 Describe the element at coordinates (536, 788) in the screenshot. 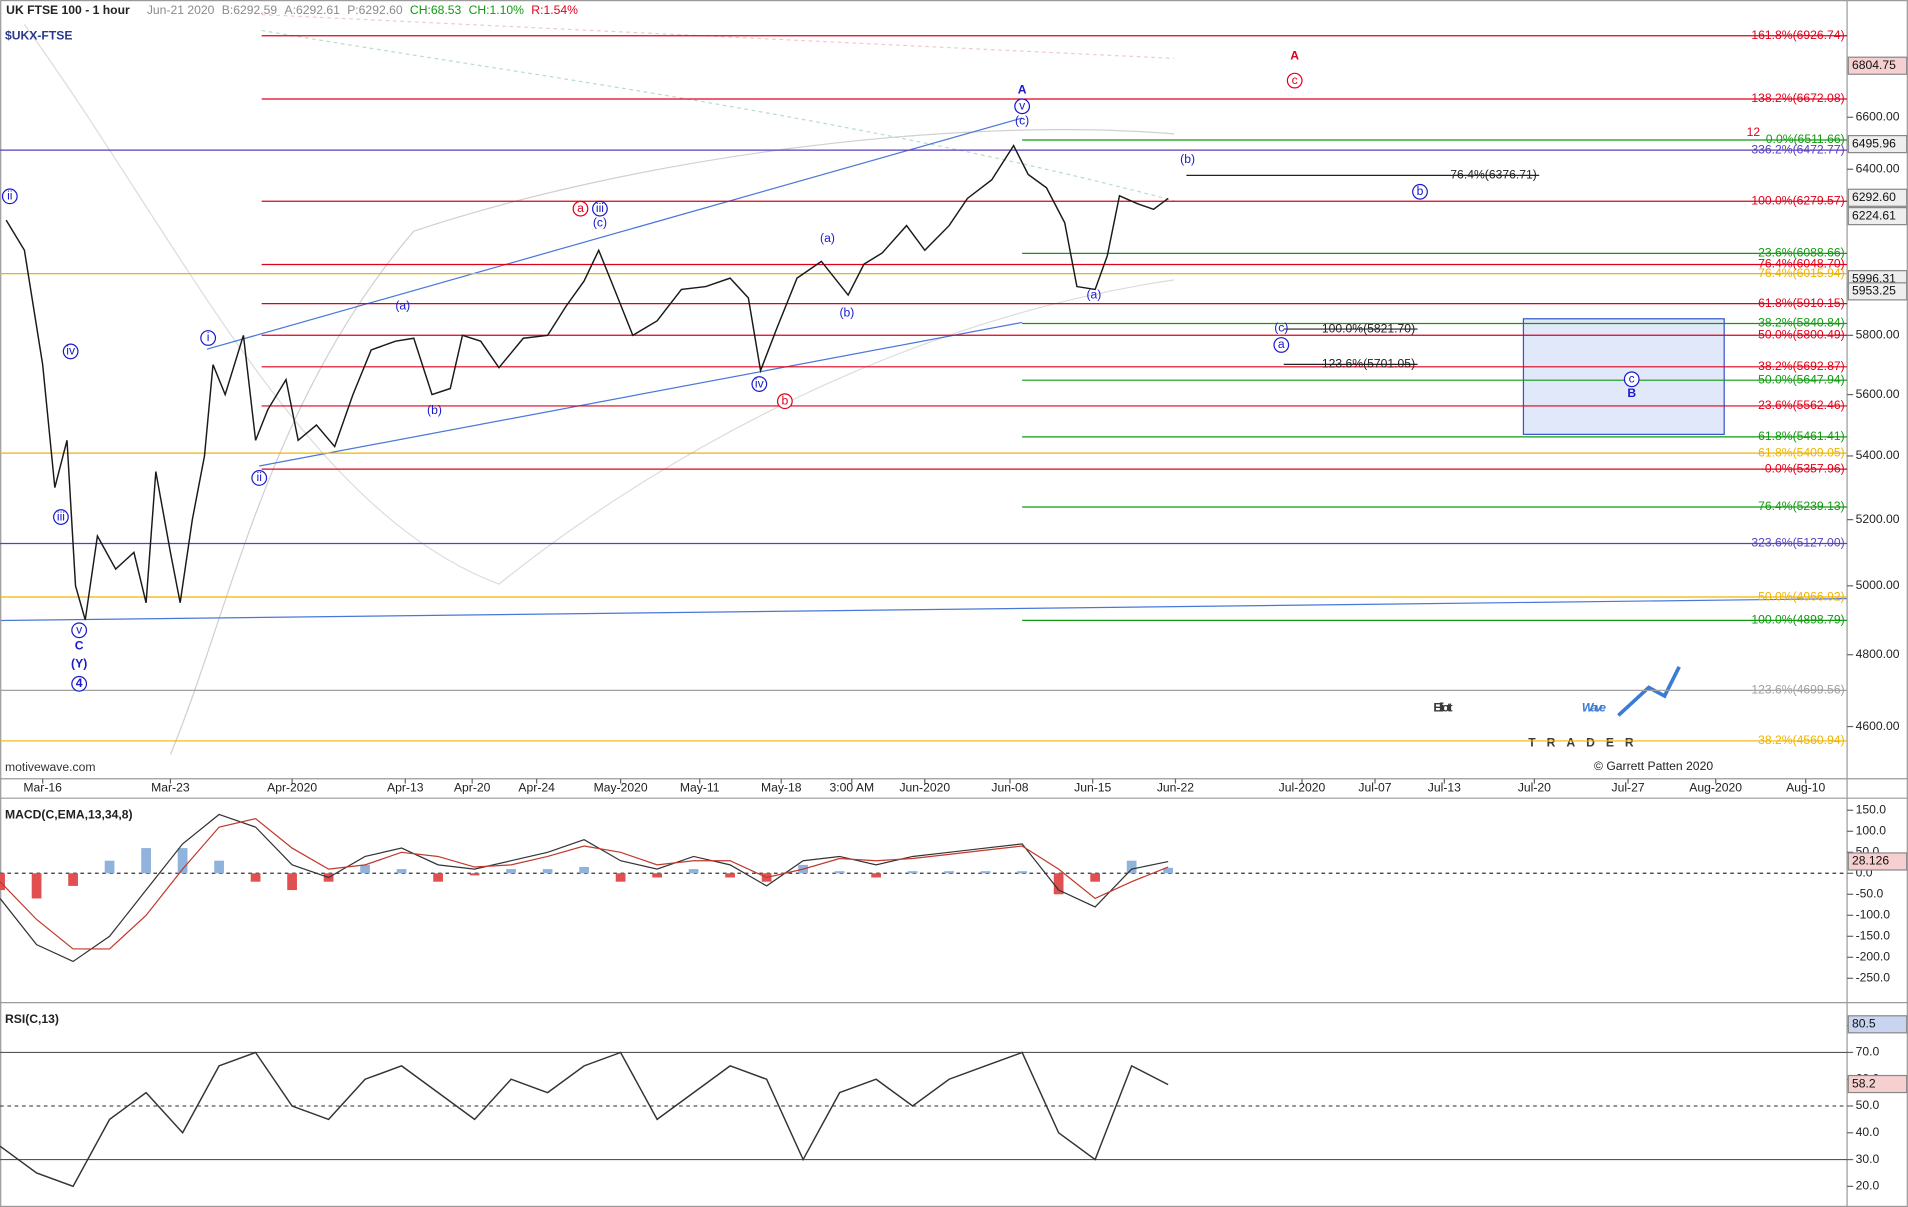

I see `x-tick-label: Apr-24` at that location.